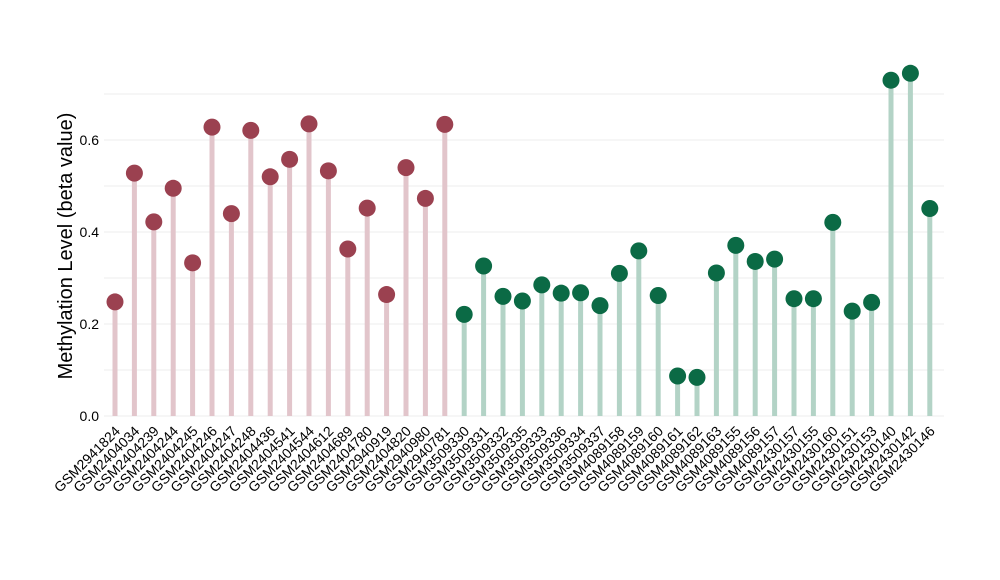  Describe the element at coordinates (90, 140) in the screenshot. I see `y-tick-label: 0.6` at that location.